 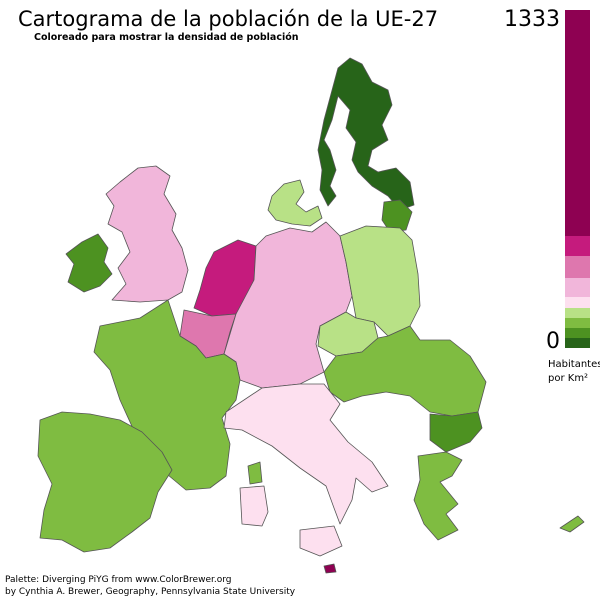 What do you see at coordinates (105, 482) in the screenshot?
I see `iberia` at bounding box center [105, 482].